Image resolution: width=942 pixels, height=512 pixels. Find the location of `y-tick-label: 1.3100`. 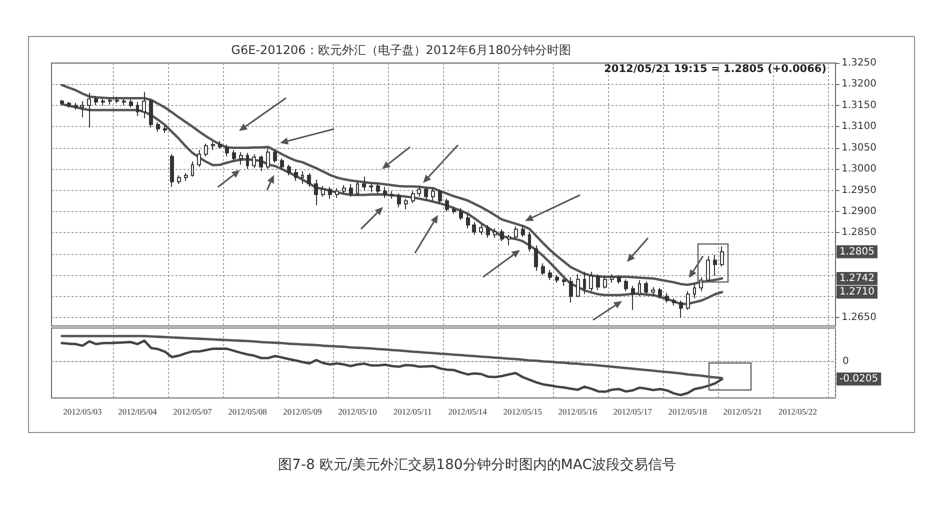

y-tick-label: 1.3100 is located at coordinates (859, 126).